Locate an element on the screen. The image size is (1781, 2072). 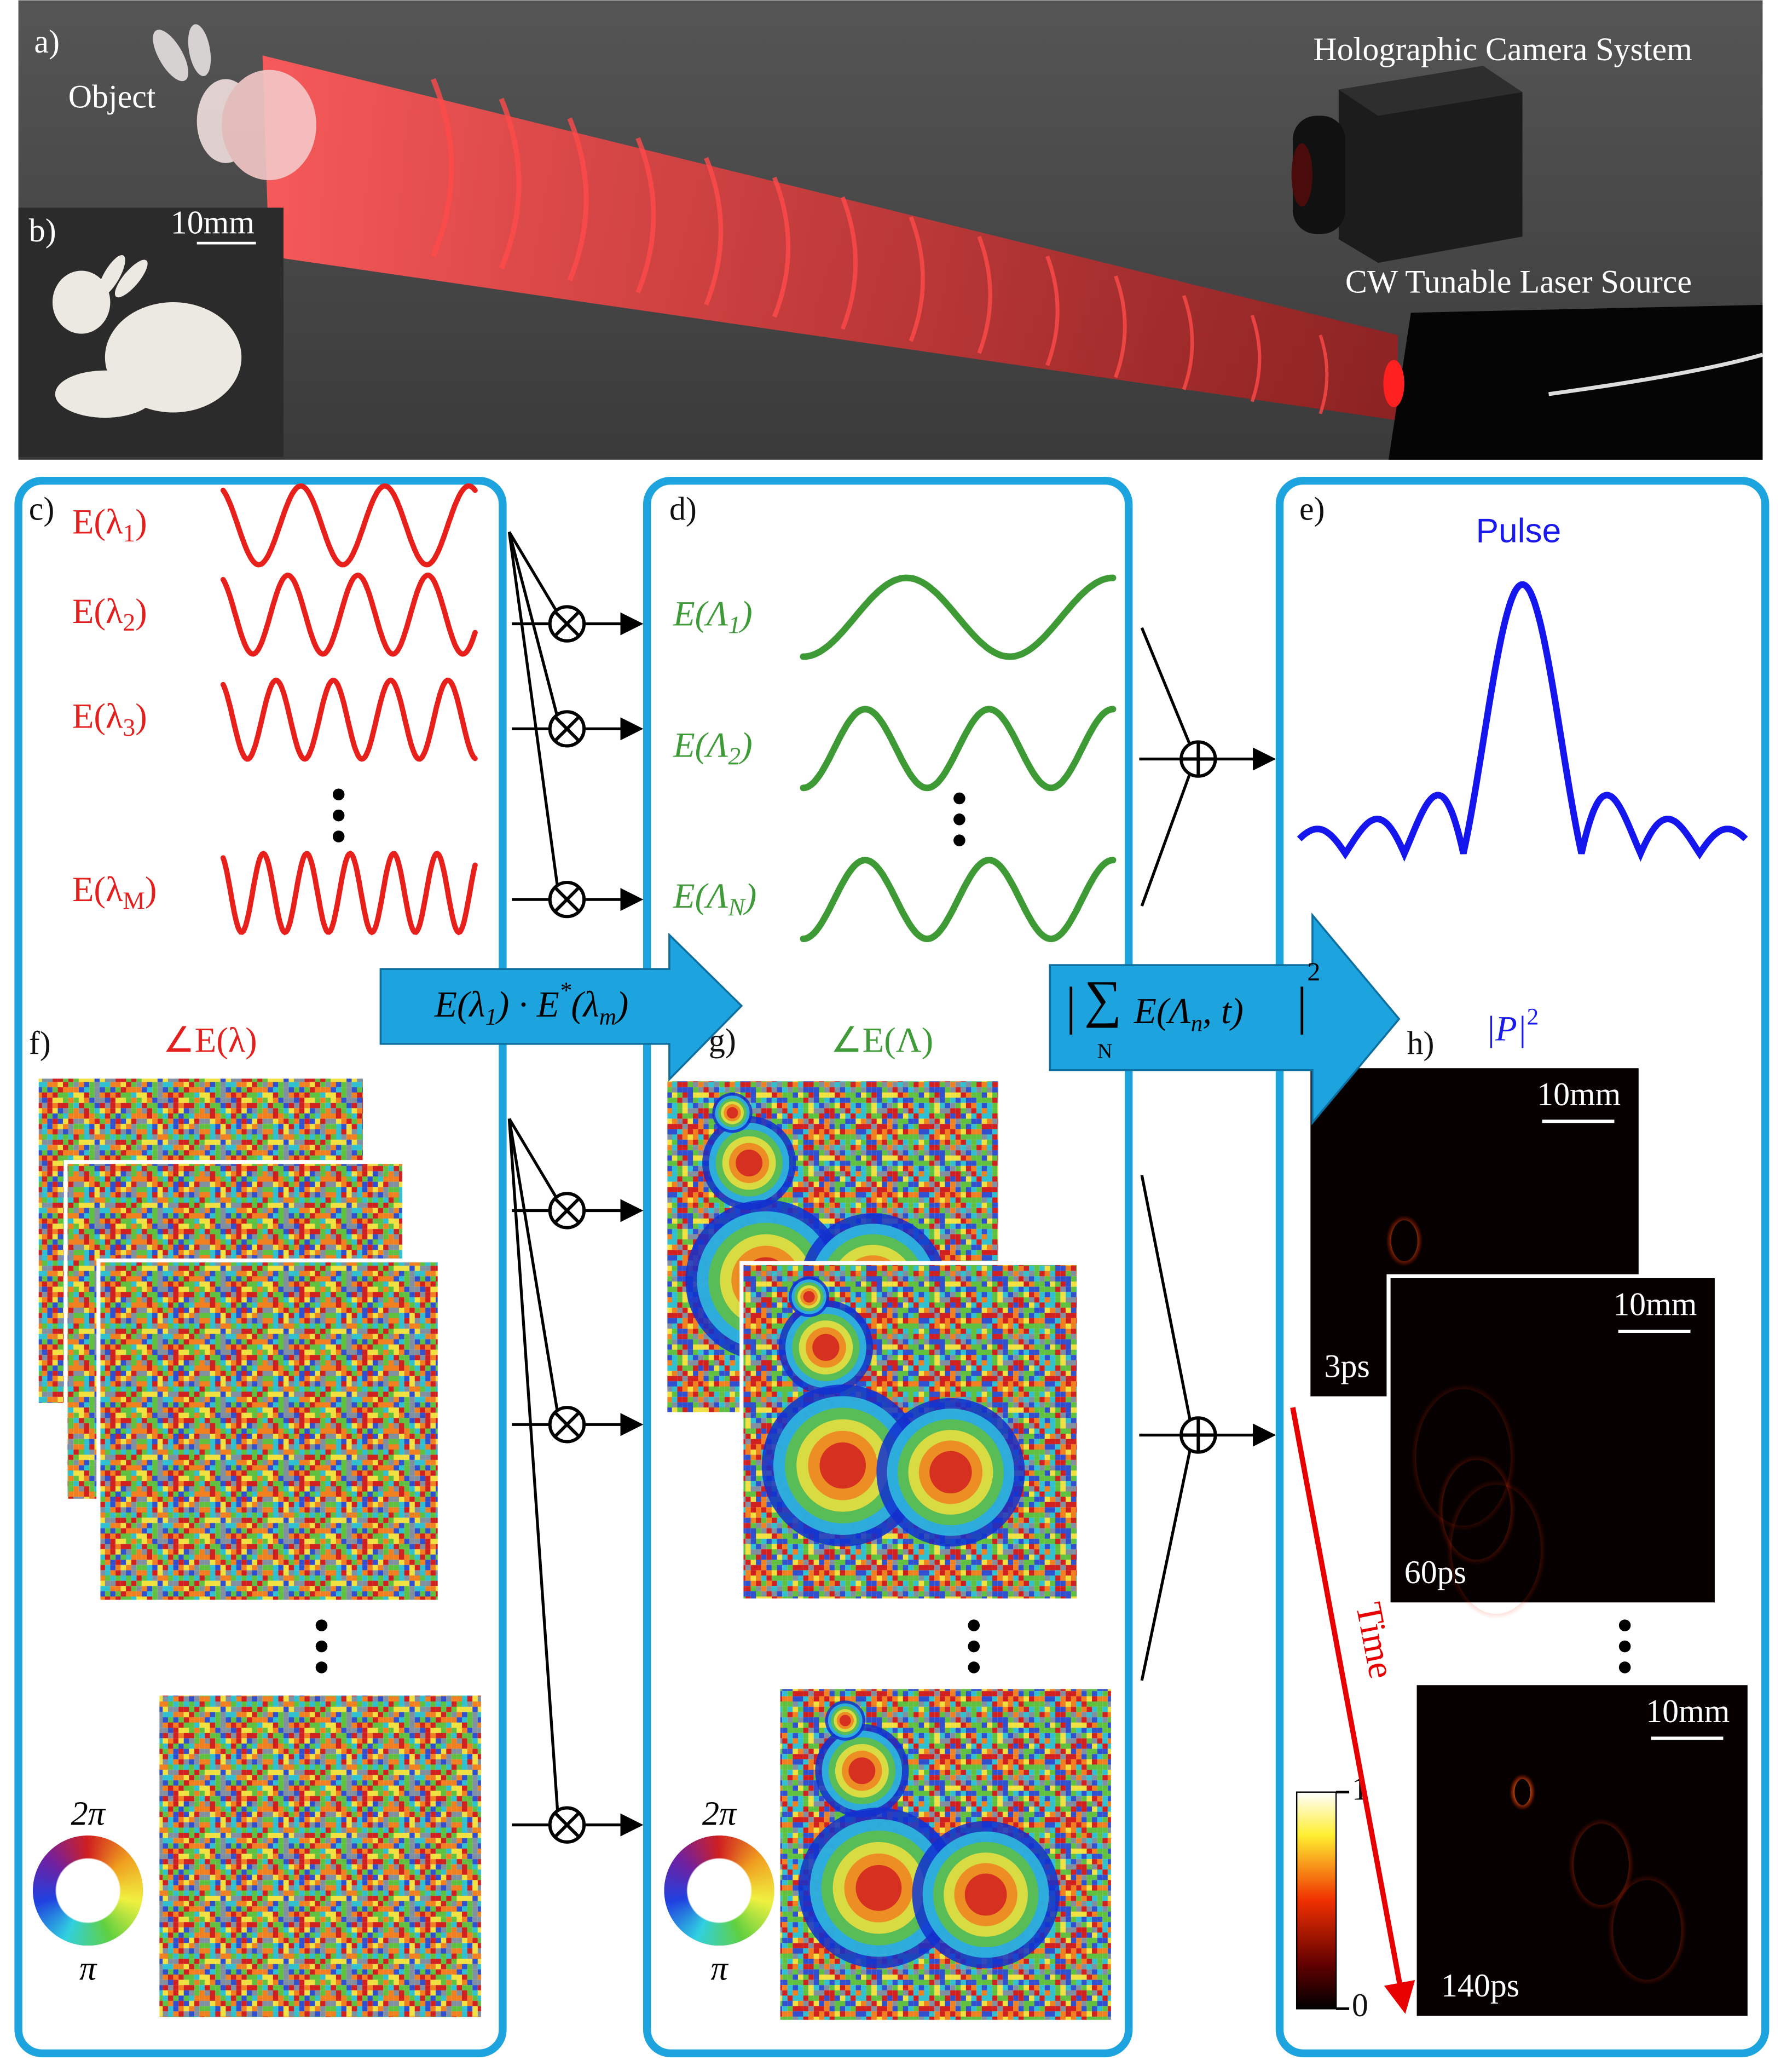
operation-arrow is located at coordinates (561, 1007).